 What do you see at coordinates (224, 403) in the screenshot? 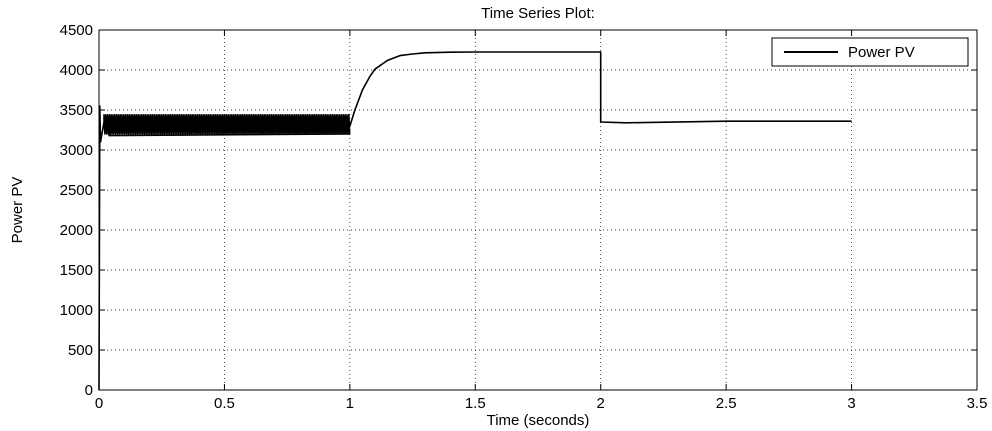
I see `x-tick-label: 0.5` at bounding box center [224, 403].